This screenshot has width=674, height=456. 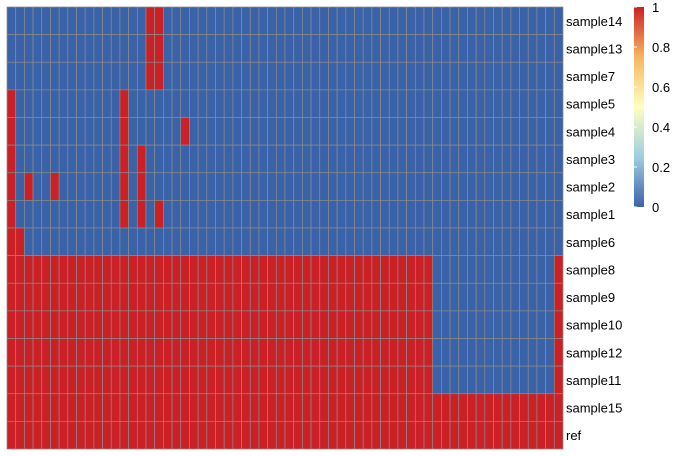 What do you see at coordinates (590, 159) in the screenshot?
I see `row-label: sample3` at bounding box center [590, 159].